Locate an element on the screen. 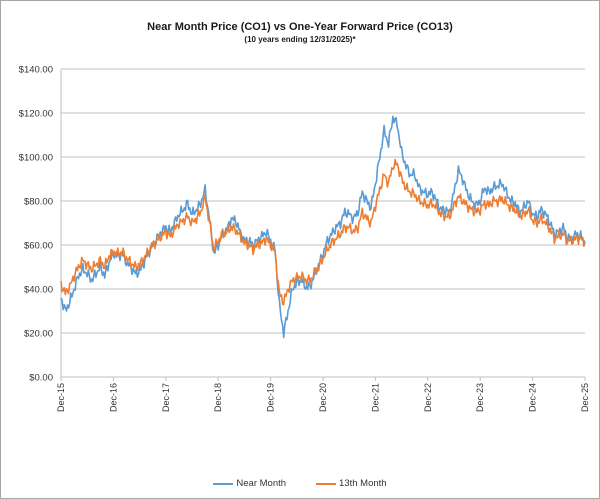 The width and height of the screenshot is (600, 499). x-tick-label: Dec-23 is located at coordinates (480, 397).